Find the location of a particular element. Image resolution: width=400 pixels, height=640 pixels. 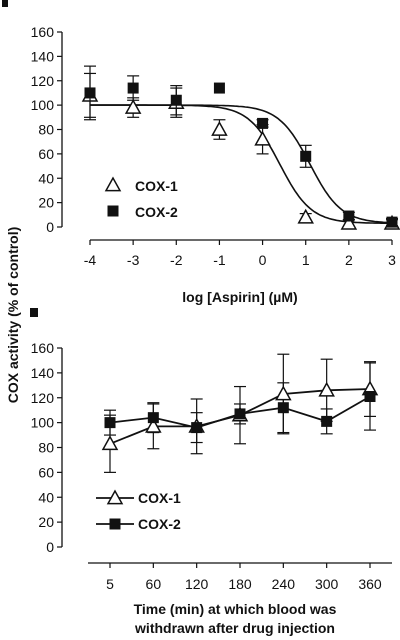

x-tick-label: 120 is located at coordinates (197, 584).